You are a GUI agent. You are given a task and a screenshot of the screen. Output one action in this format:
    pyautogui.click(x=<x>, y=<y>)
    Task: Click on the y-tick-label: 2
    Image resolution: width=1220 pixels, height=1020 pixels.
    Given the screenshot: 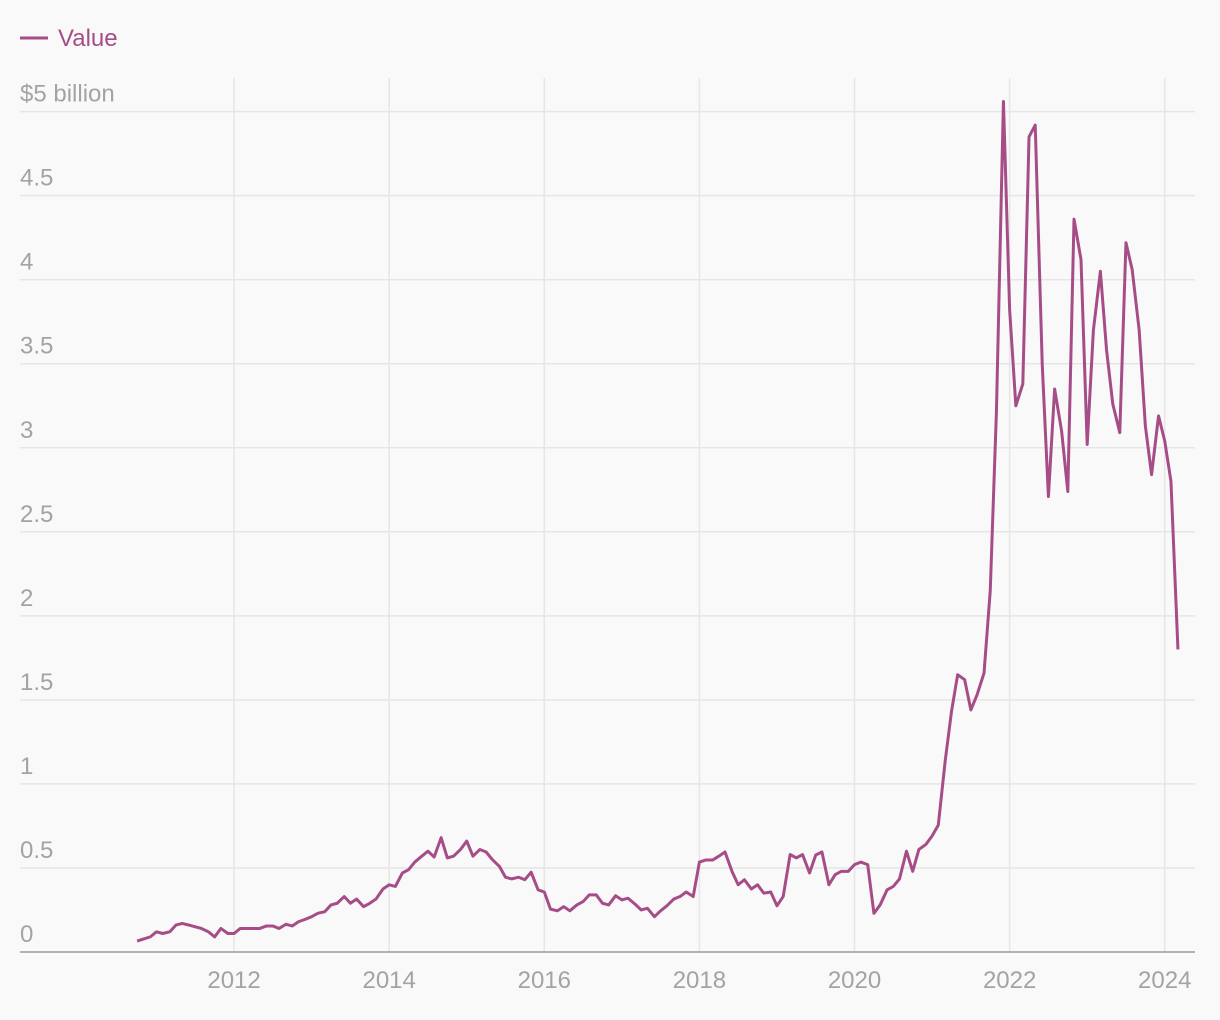 What is the action you would take?
    pyautogui.click(x=26, y=598)
    